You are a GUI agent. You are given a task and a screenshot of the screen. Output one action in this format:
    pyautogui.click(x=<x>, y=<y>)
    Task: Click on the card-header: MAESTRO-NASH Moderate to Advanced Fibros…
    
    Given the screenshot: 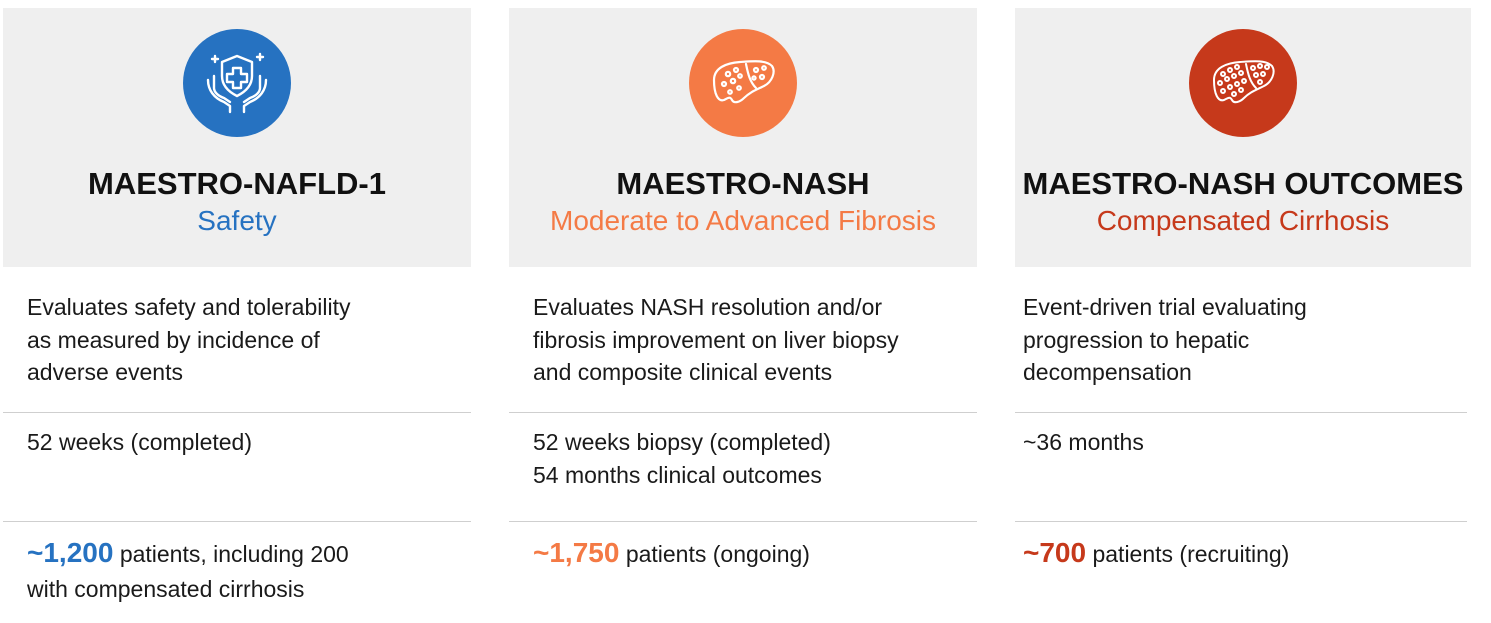 What is the action you would take?
    pyautogui.click(x=743, y=137)
    